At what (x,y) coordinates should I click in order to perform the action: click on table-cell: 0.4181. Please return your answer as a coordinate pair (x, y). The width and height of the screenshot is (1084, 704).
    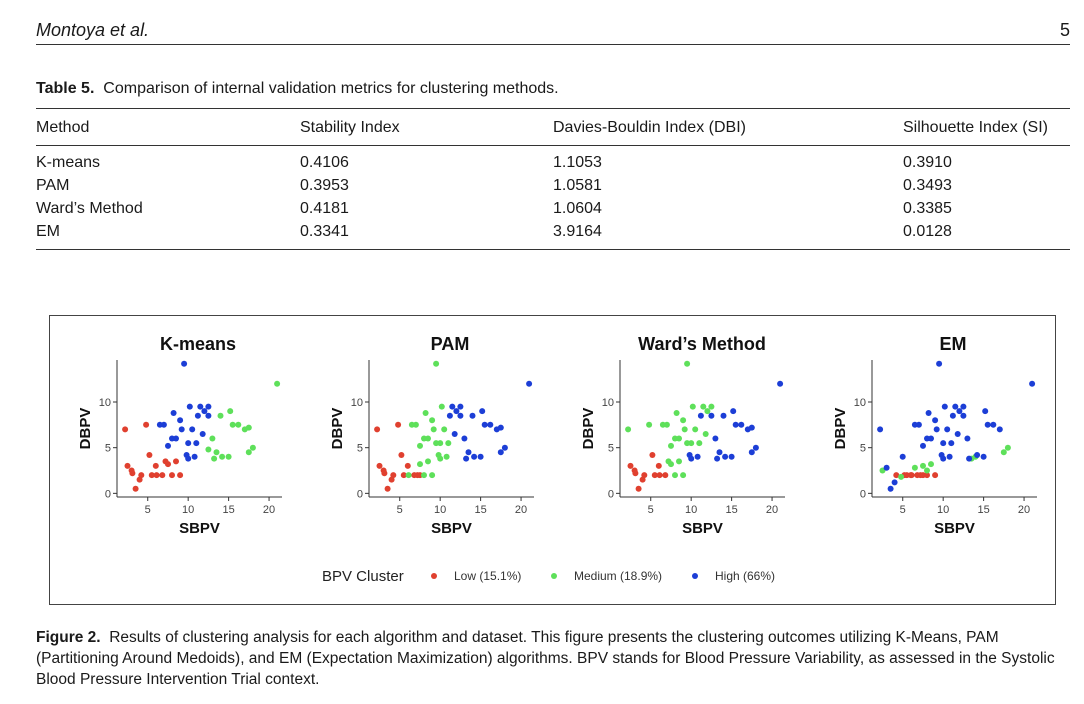
    Looking at the image, I should click on (324, 208).